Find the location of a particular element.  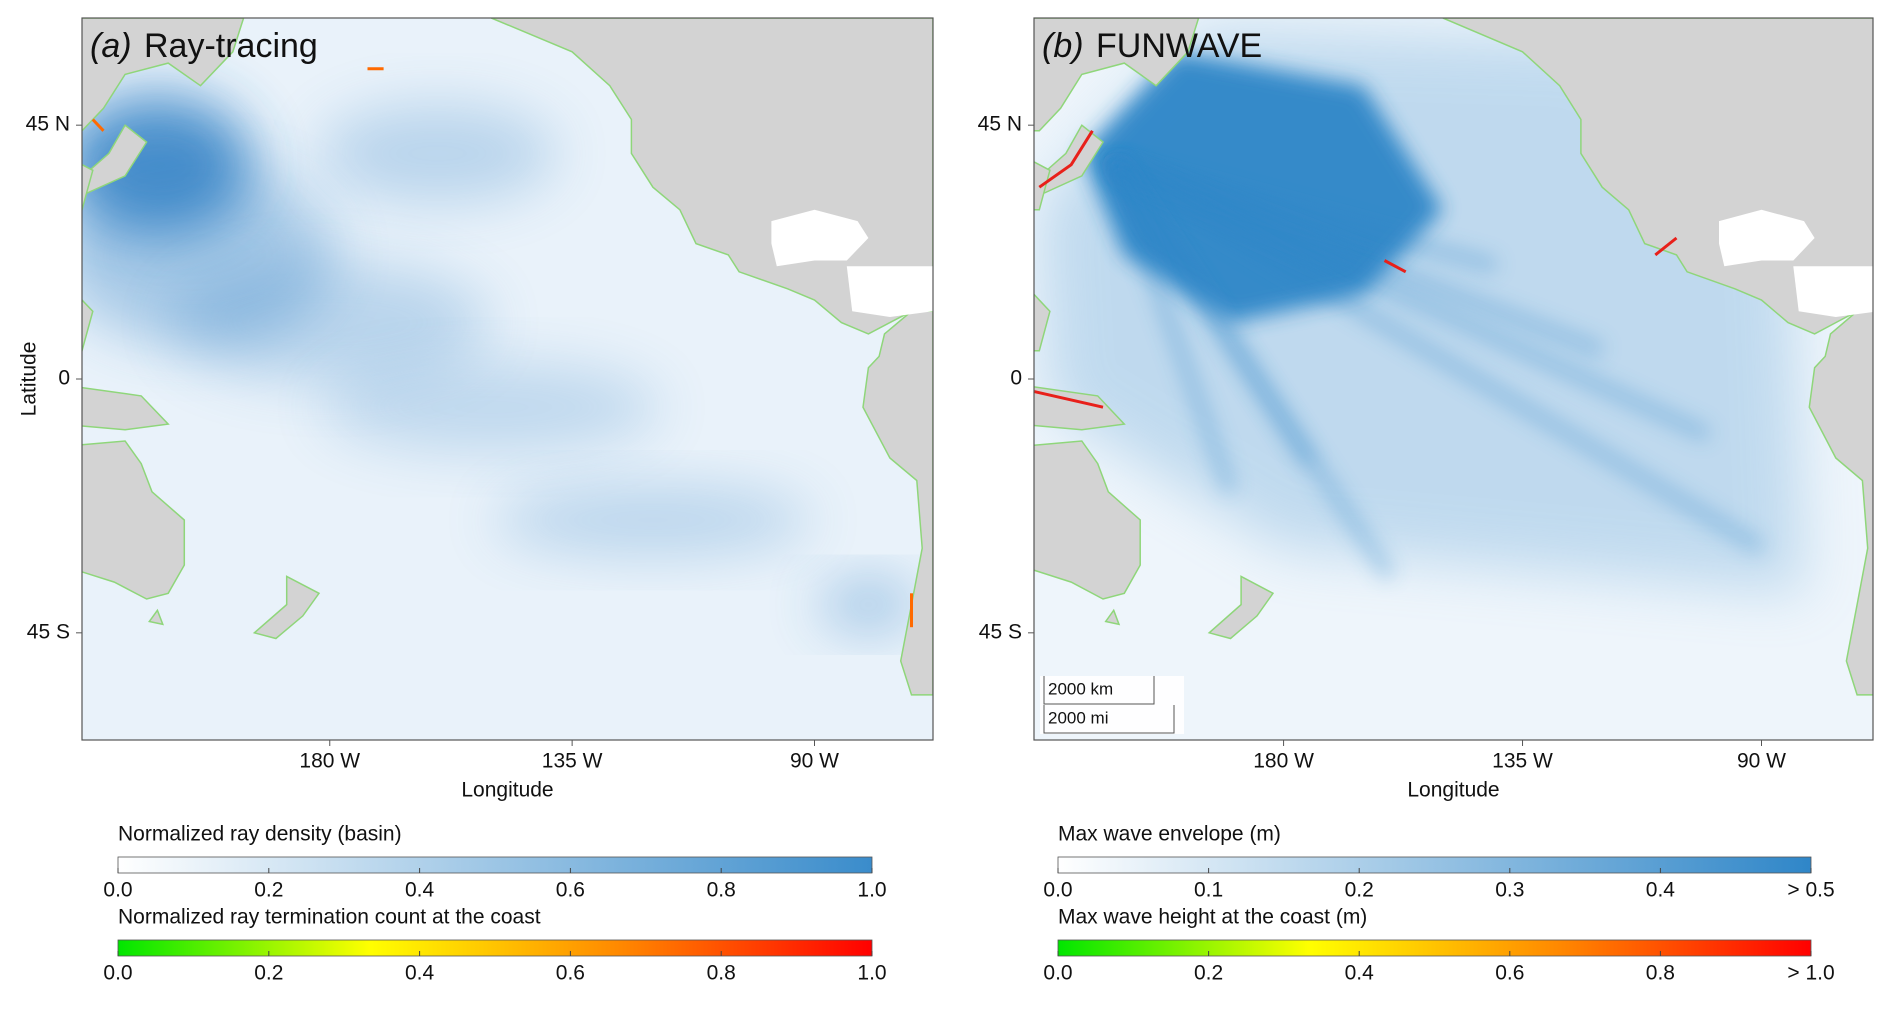

y-axis-label: Latitude is located at coordinates (29, 379).